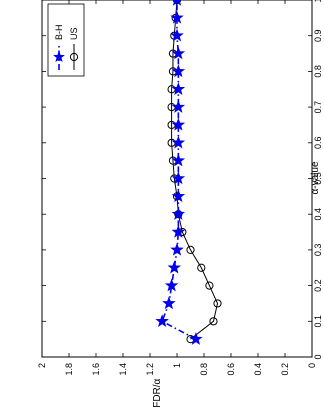 This screenshot has width=324, height=408. Describe the element at coordinates (179, 170) in the screenshot. I see `series-line-bh` at that location.